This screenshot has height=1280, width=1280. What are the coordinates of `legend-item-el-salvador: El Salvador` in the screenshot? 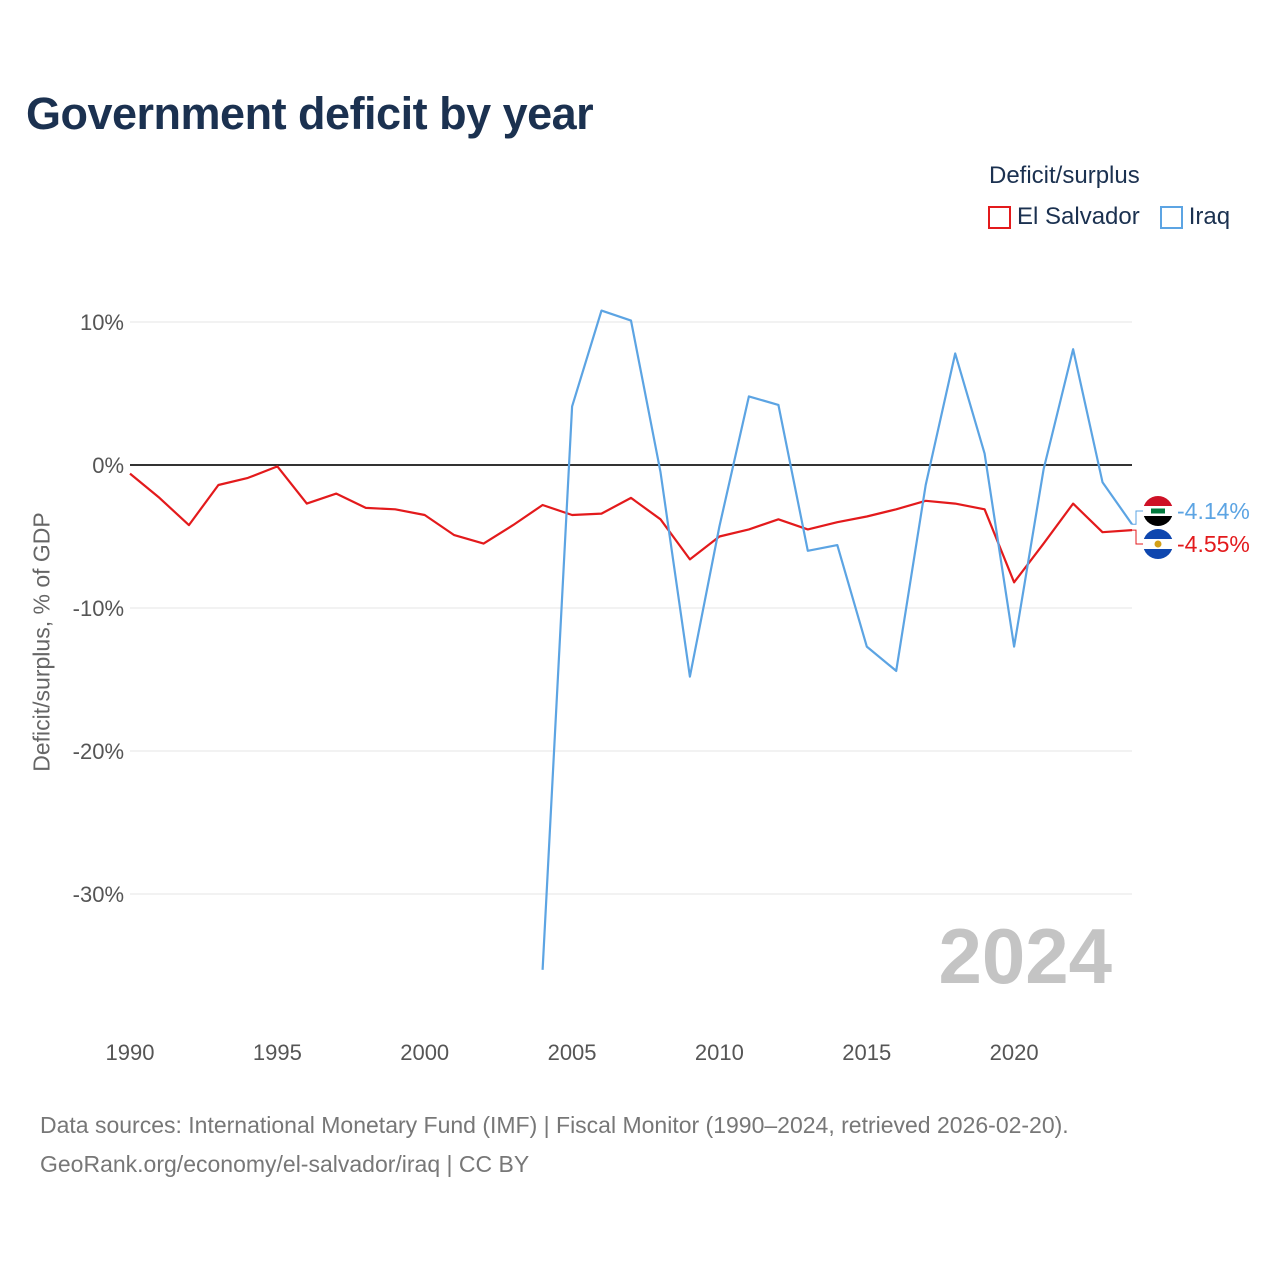 It's located at (1064, 217).